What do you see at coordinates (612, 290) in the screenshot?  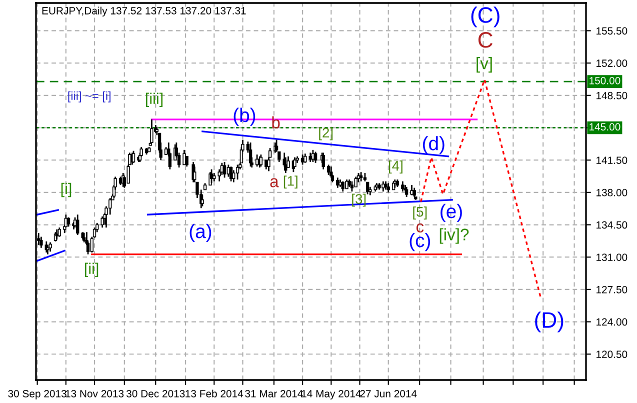 I see `y-tick-label: 127.50` at bounding box center [612, 290].